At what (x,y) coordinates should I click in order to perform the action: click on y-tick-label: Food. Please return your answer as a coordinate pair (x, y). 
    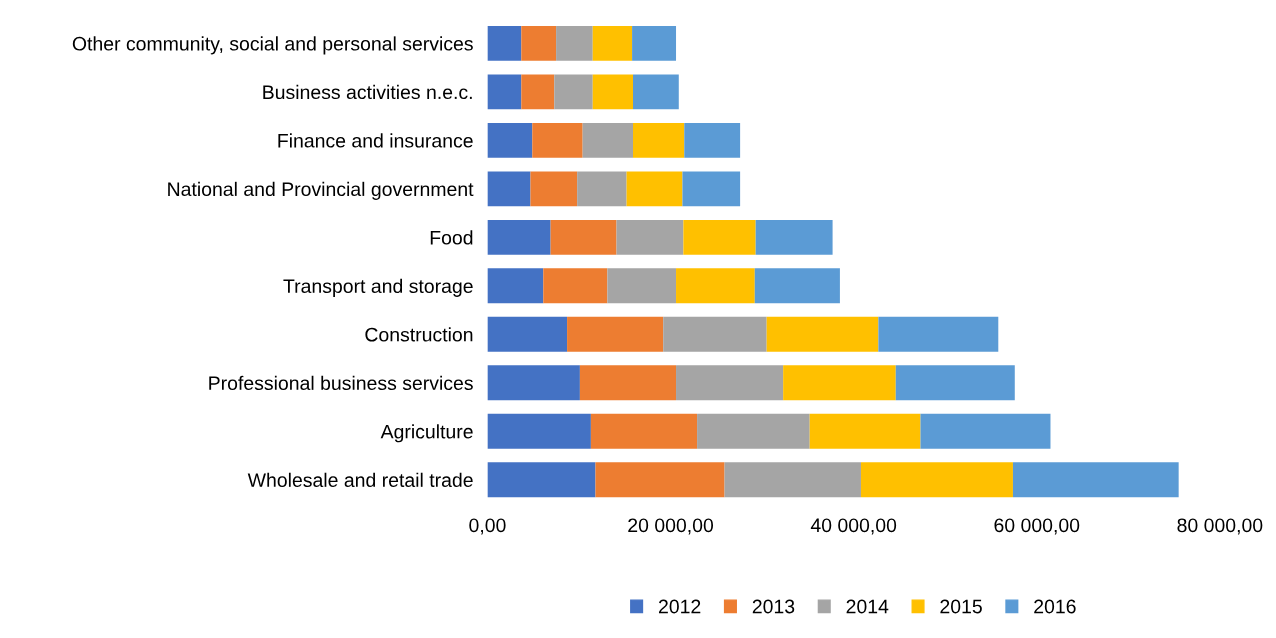
    Looking at the image, I should click on (451, 237).